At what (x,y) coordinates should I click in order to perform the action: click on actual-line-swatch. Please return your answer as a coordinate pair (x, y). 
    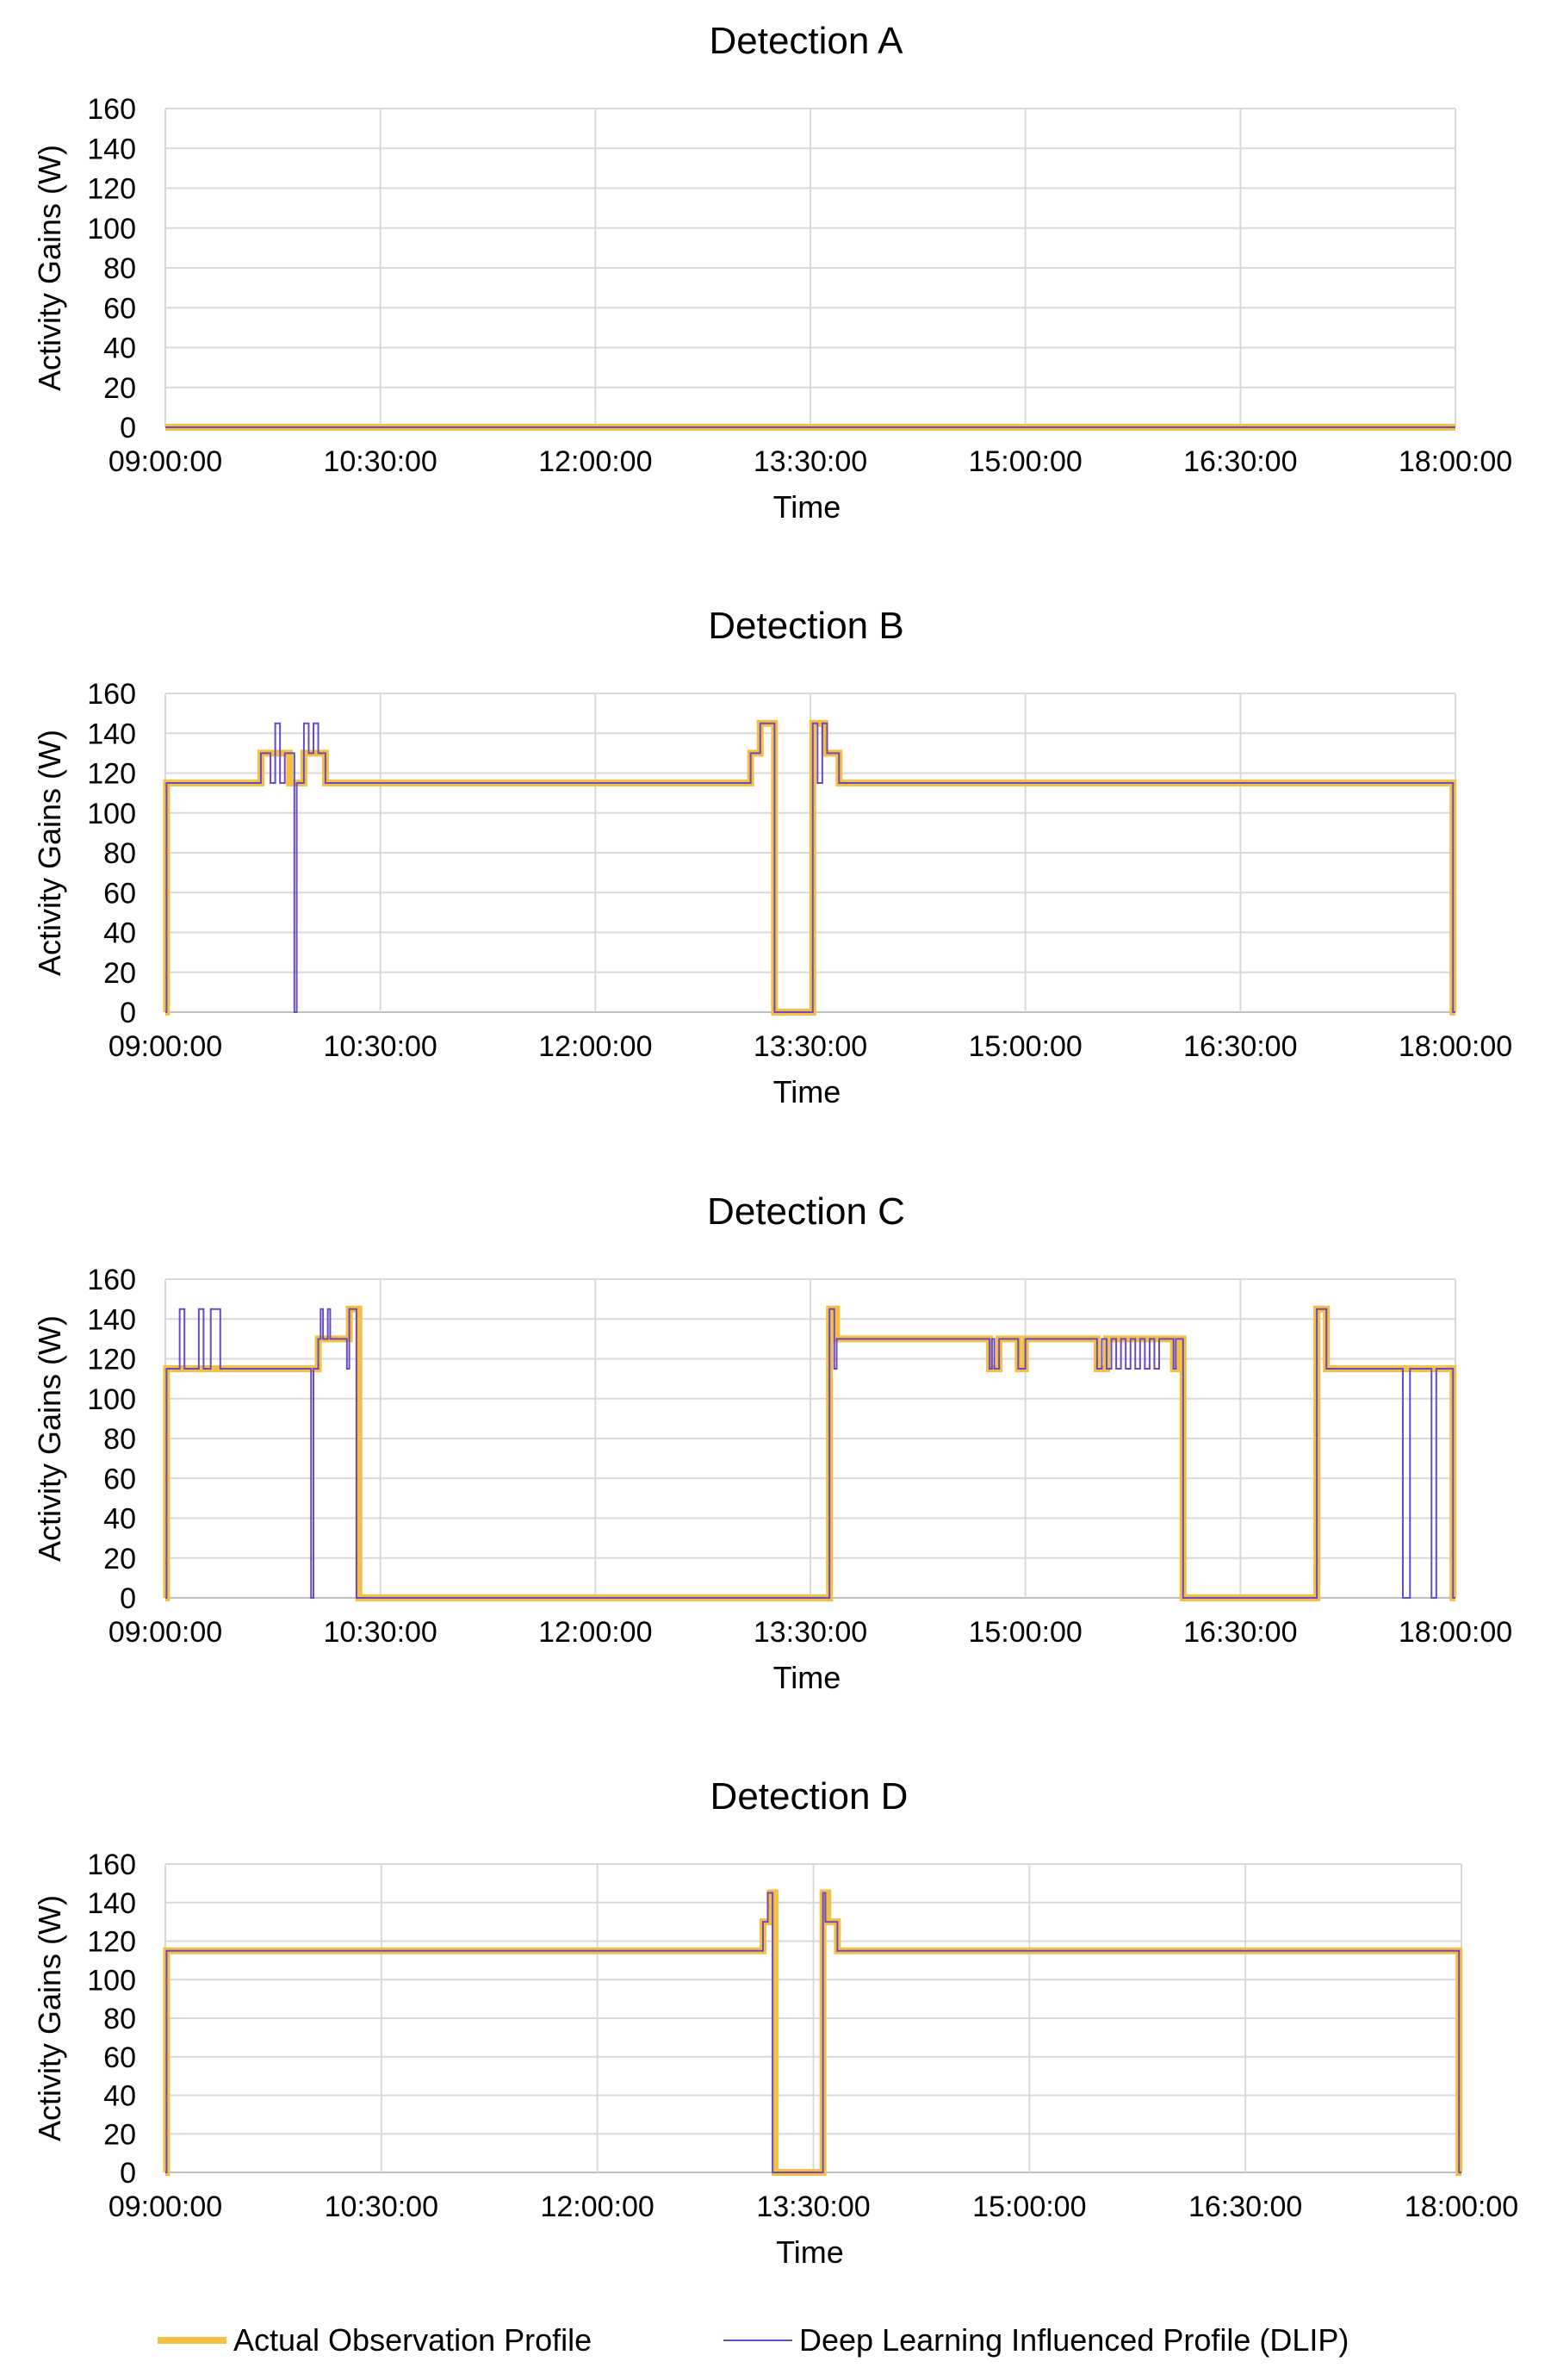
    Looking at the image, I should click on (192, 2341).